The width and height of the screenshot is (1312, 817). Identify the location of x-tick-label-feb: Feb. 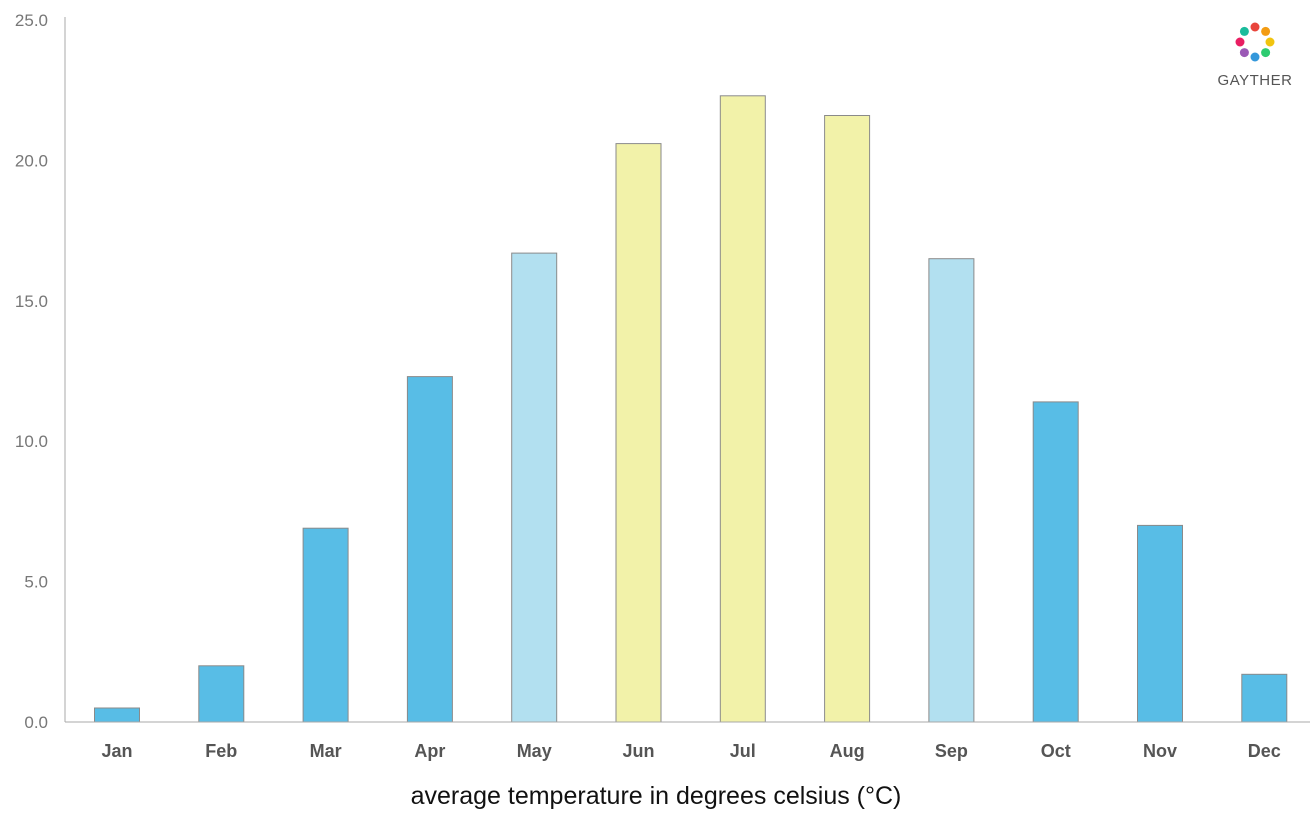
(221, 751).